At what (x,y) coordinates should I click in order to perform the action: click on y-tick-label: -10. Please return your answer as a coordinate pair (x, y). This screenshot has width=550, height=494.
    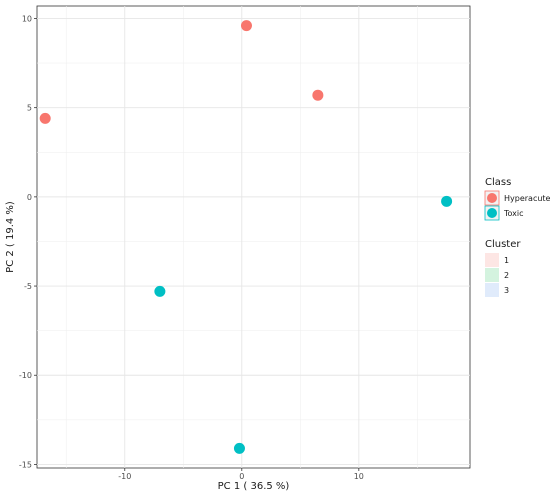
    Looking at the image, I should click on (25, 375).